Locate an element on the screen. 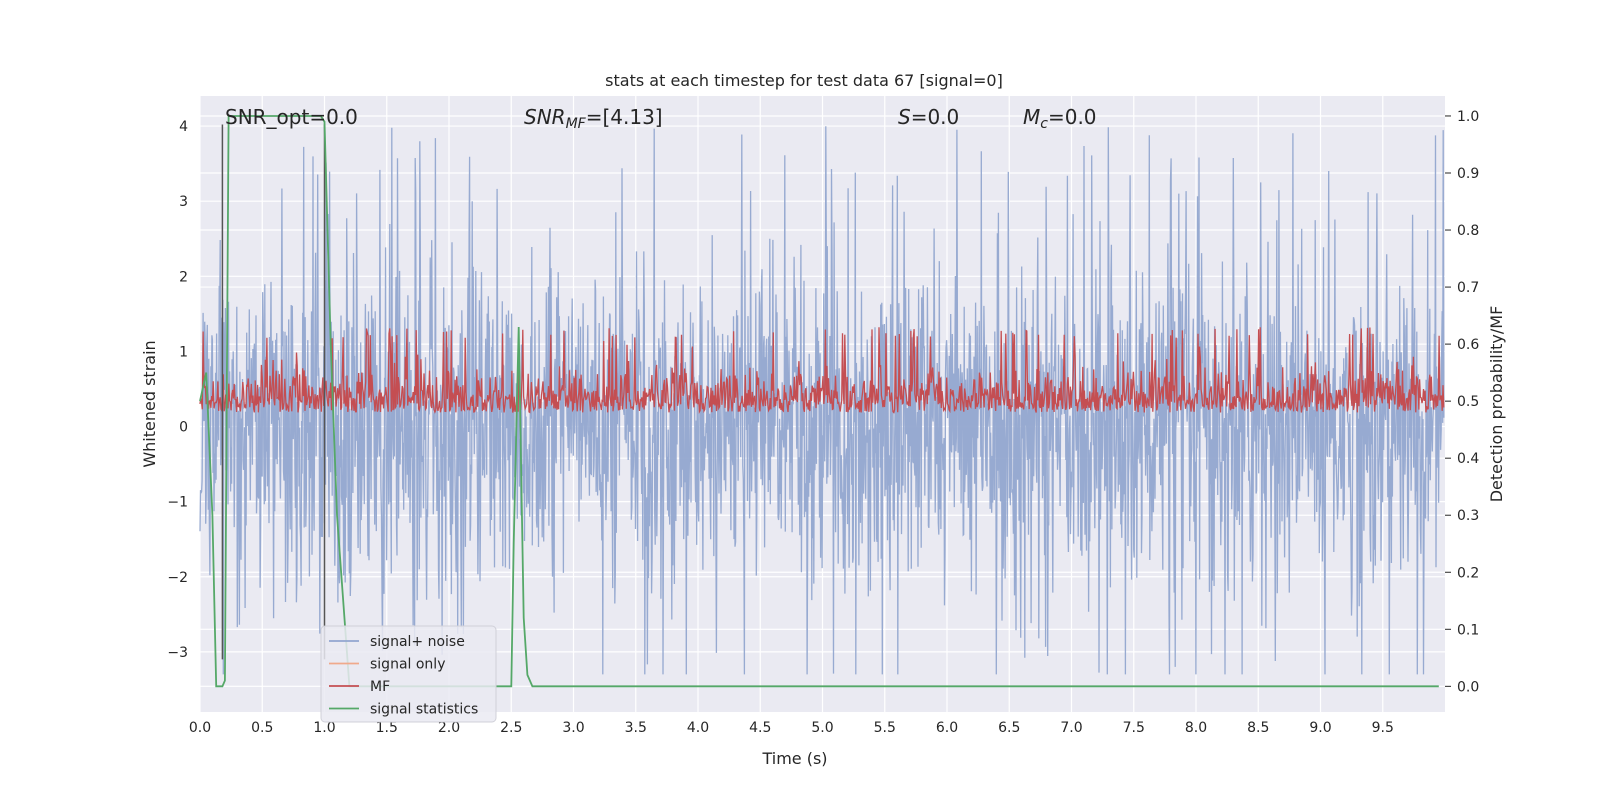 The width and height of the screenshot is (1600, 800). legend-label: signal+ noise is located at coordinates (417, 642).